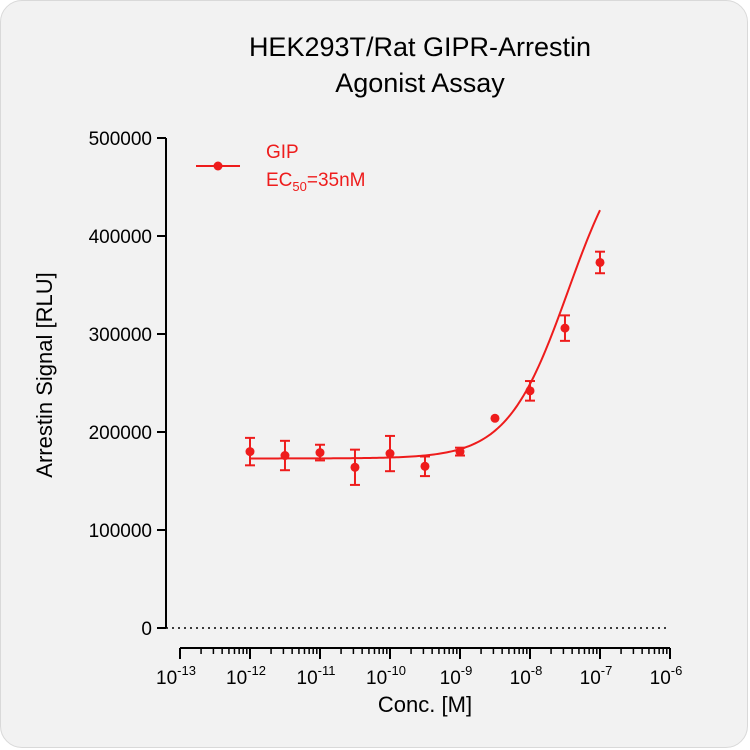 This screenshot has height=750, width=750. I want to click on x-tick-label-exponent: -9, so click(467, 670).